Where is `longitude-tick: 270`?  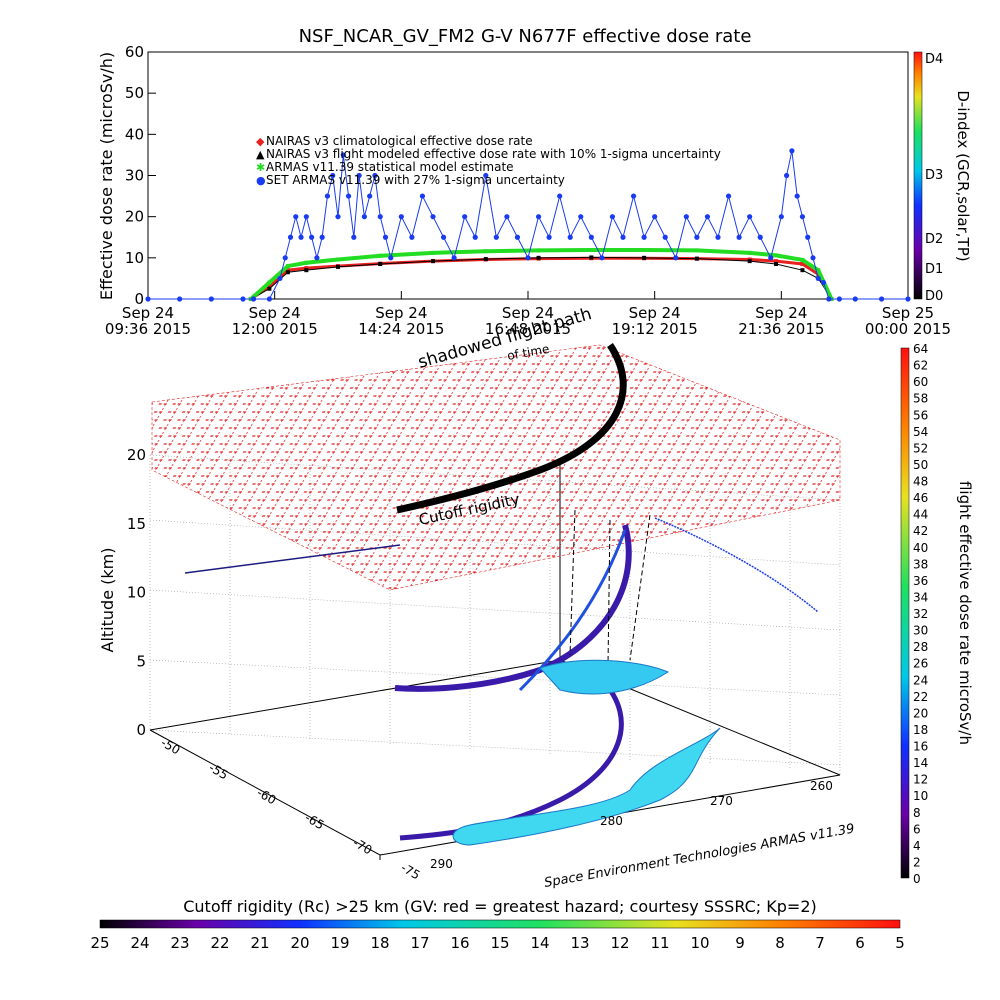 longitude-tick: 270 is located at coordinates (721, 801).